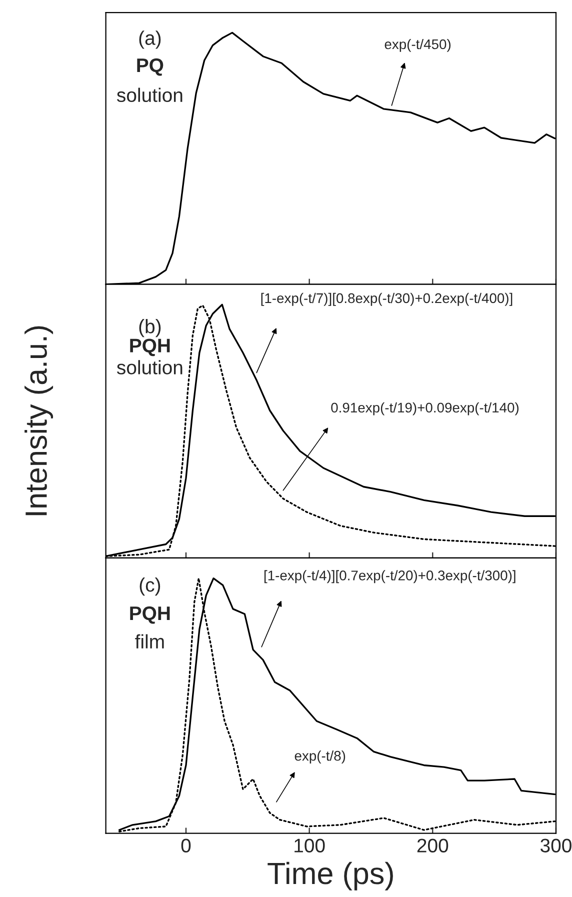  What do you see at coordinates (186, 845) in the screenshot?
I see `x-tick-label: 0` at bounding box center [186, 845].